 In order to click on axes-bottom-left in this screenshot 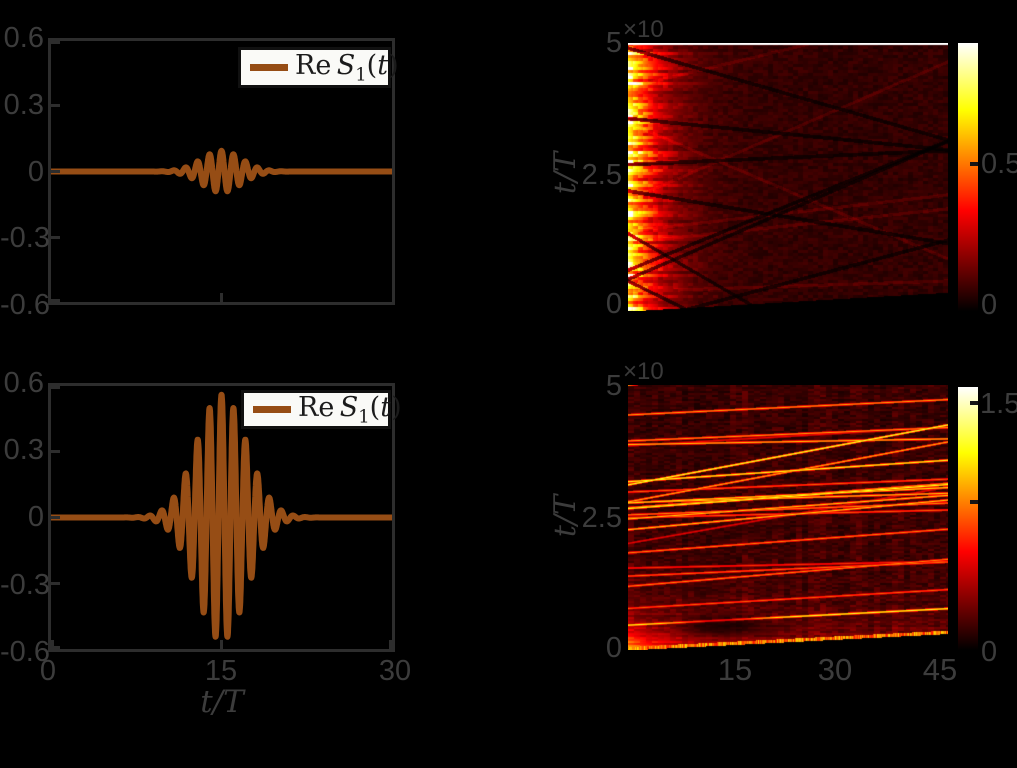, I will do `click(221, 517)`.